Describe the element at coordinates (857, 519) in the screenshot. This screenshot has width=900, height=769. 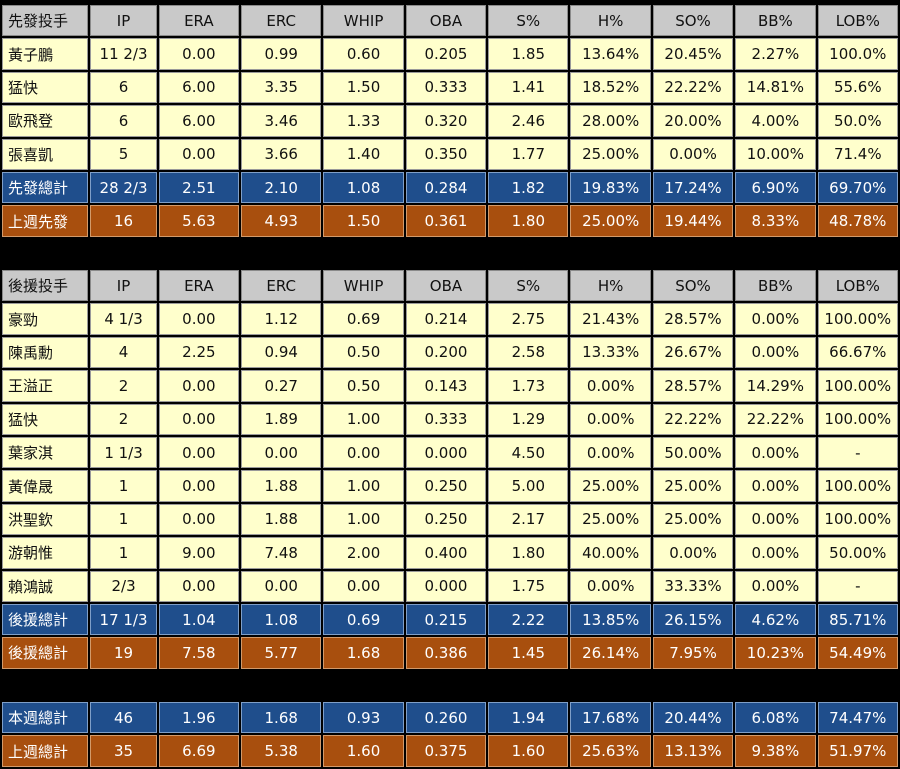
I see `table-cell: 100.00%` at that location.